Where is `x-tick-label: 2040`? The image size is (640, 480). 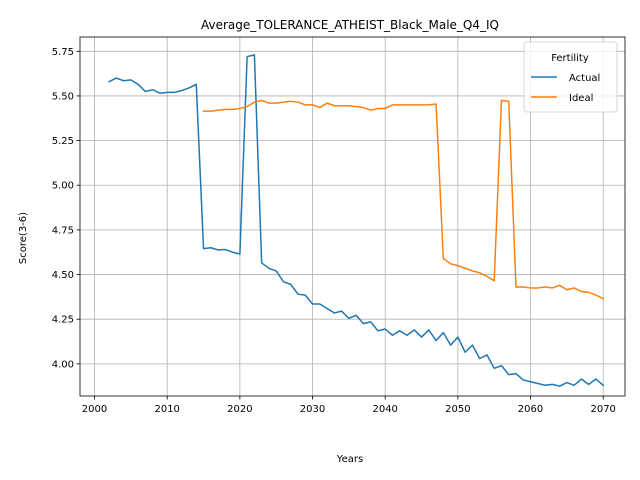 x-tick-label: 2040 is located at coordinates (384, 409).